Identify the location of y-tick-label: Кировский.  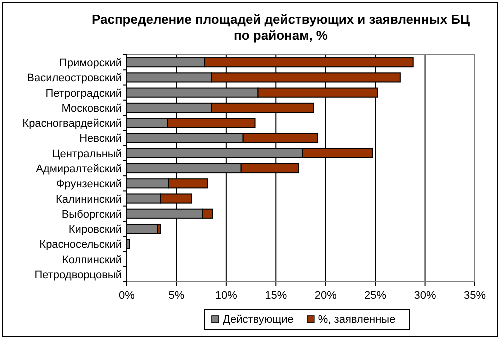
(95, 230).